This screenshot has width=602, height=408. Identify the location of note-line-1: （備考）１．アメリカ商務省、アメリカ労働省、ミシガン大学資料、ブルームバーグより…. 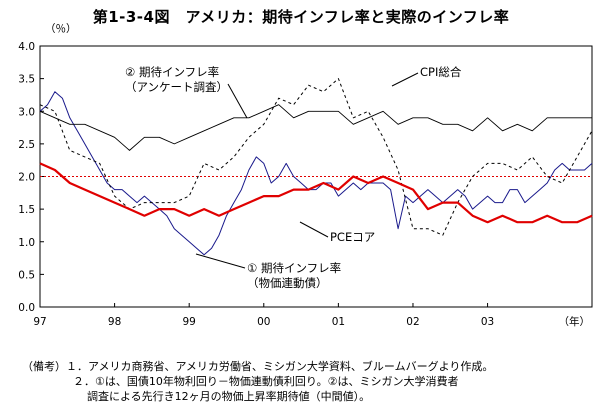
(258, 366).